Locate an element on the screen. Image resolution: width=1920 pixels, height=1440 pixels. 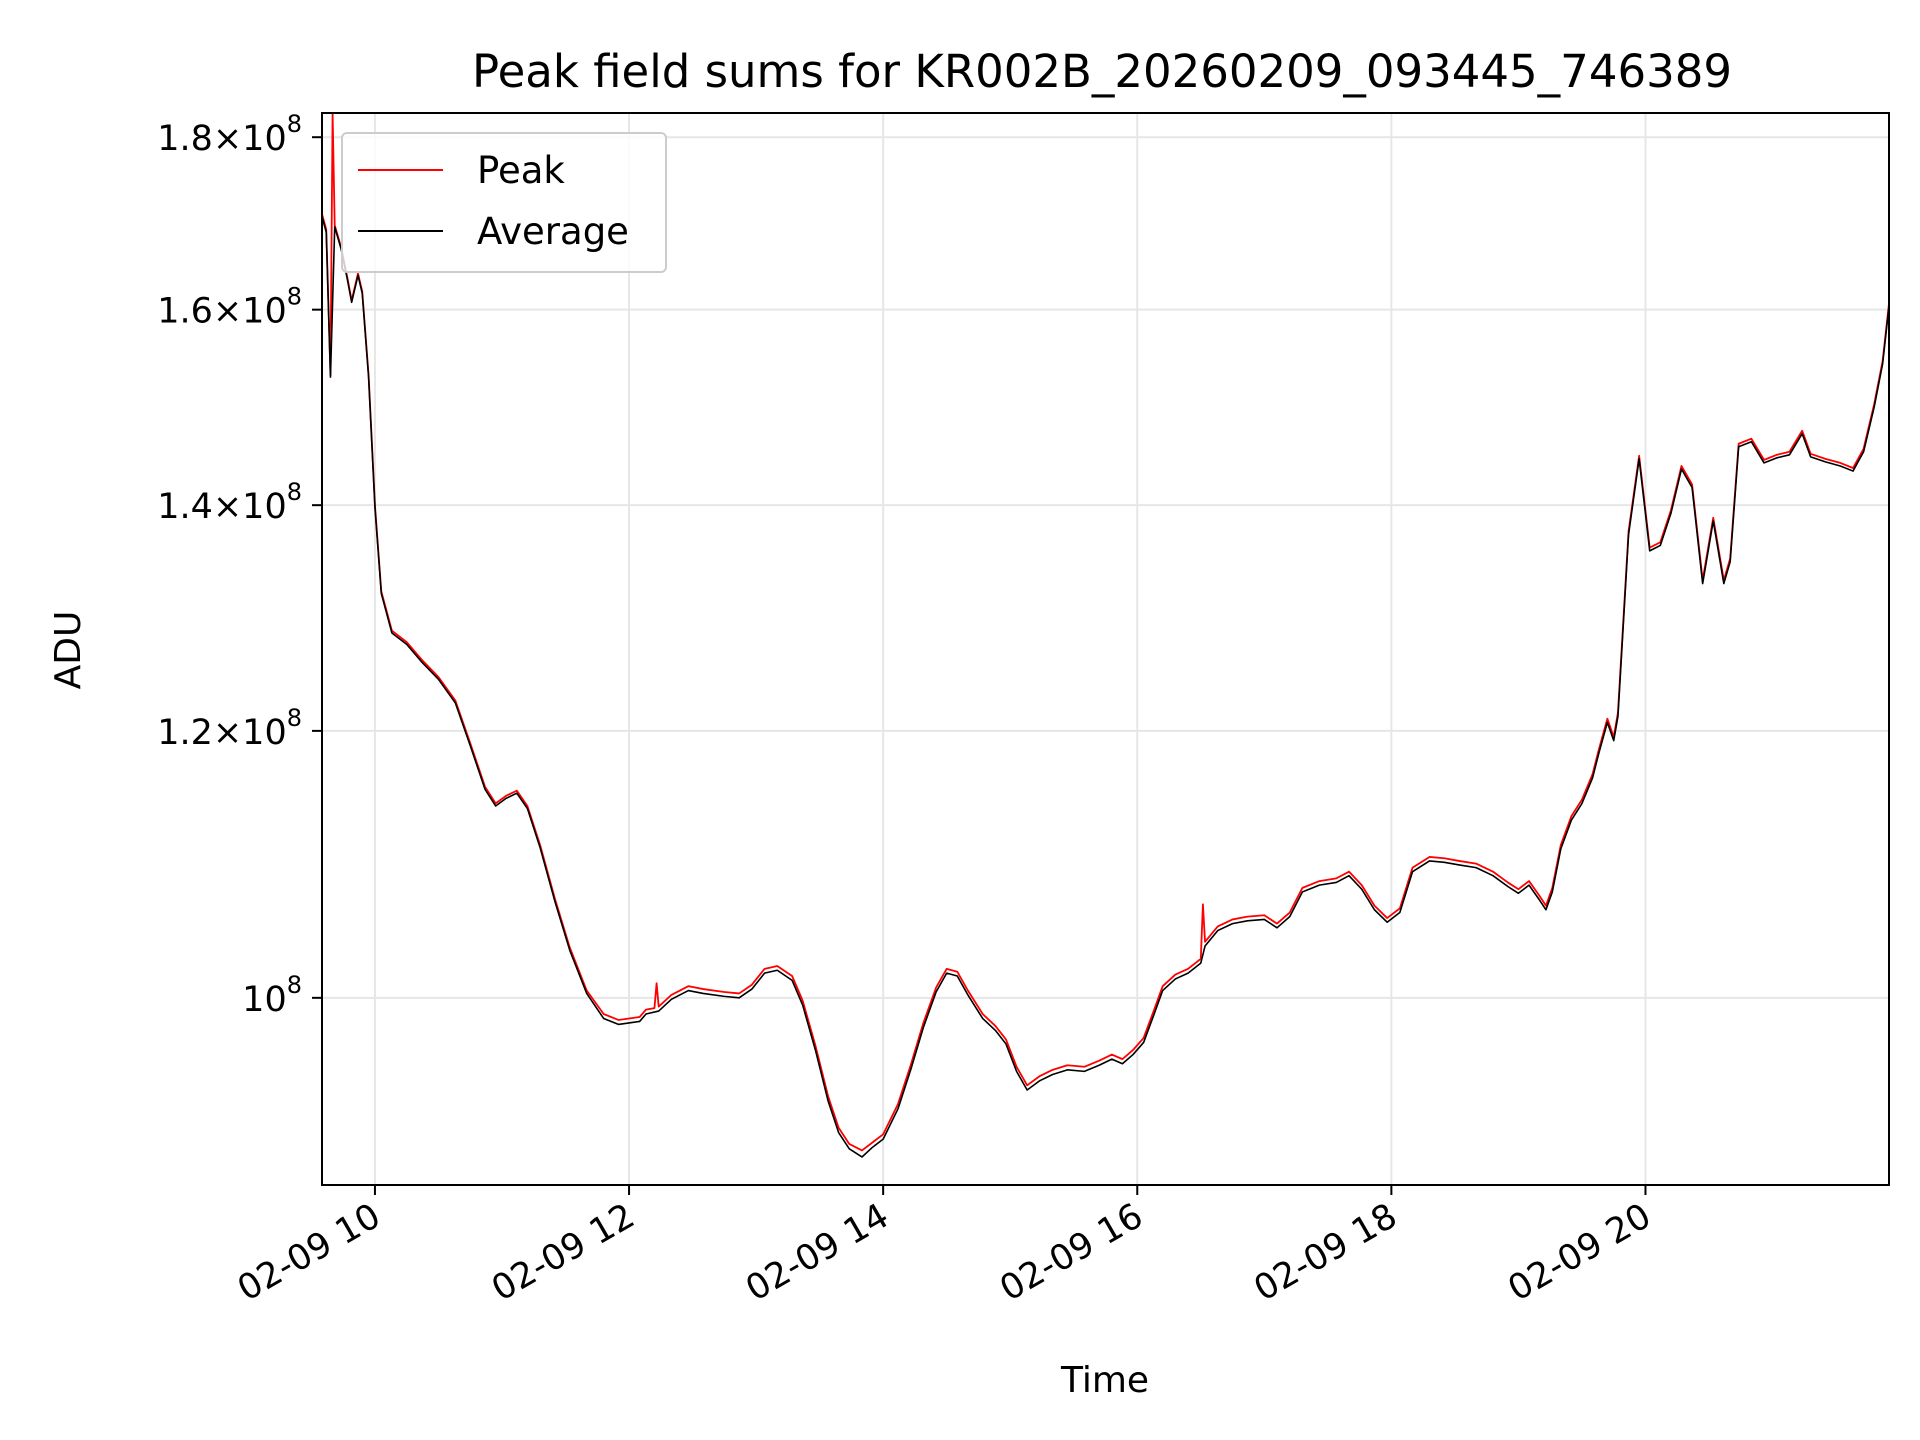
x-tick-label: 02-09 18 is located at coordinates (1326, 1252).